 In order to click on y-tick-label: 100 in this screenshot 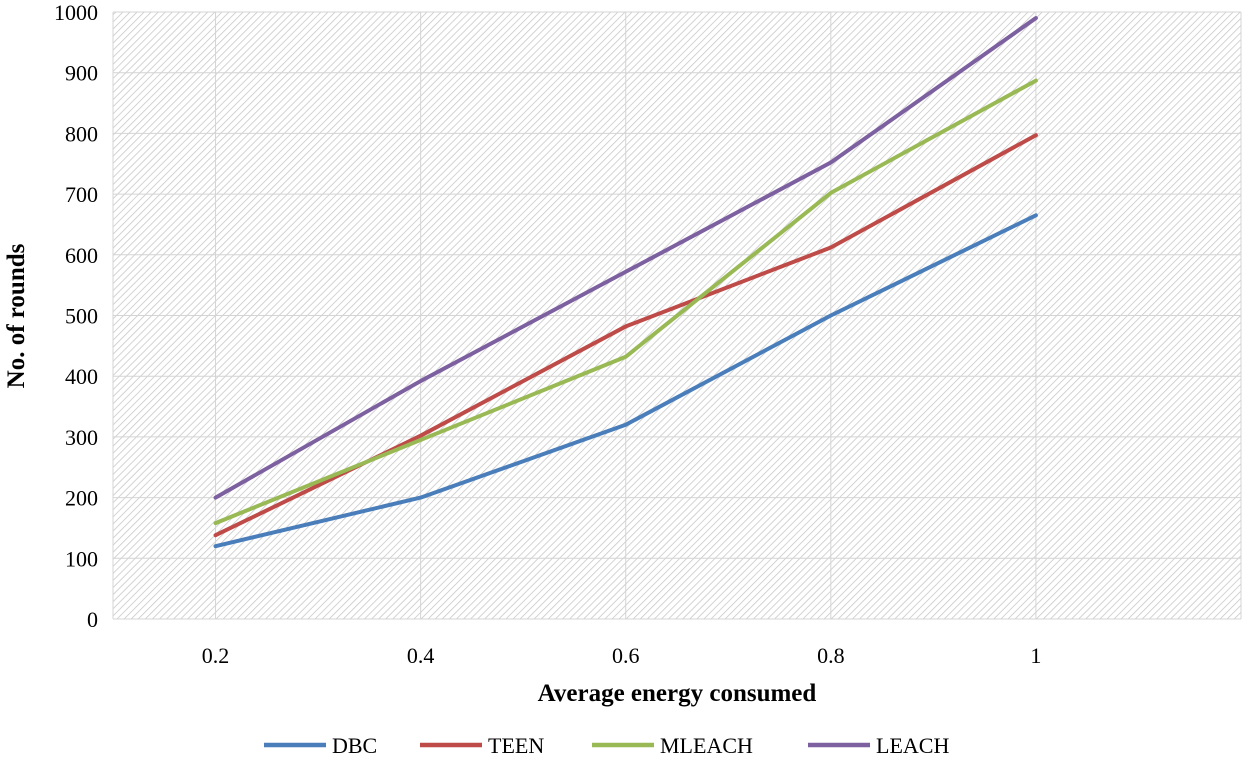, I will do `click(81, 558)`.